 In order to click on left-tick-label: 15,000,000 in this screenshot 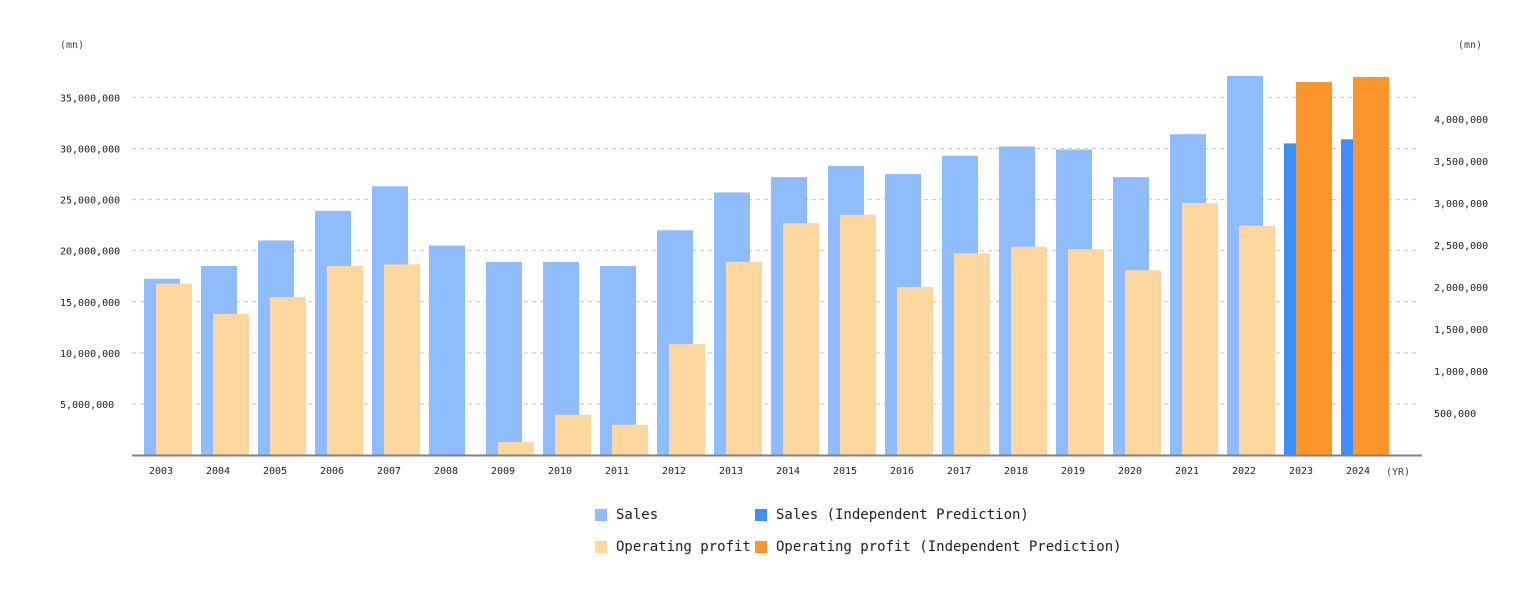, I will do `click(90, 303)`.